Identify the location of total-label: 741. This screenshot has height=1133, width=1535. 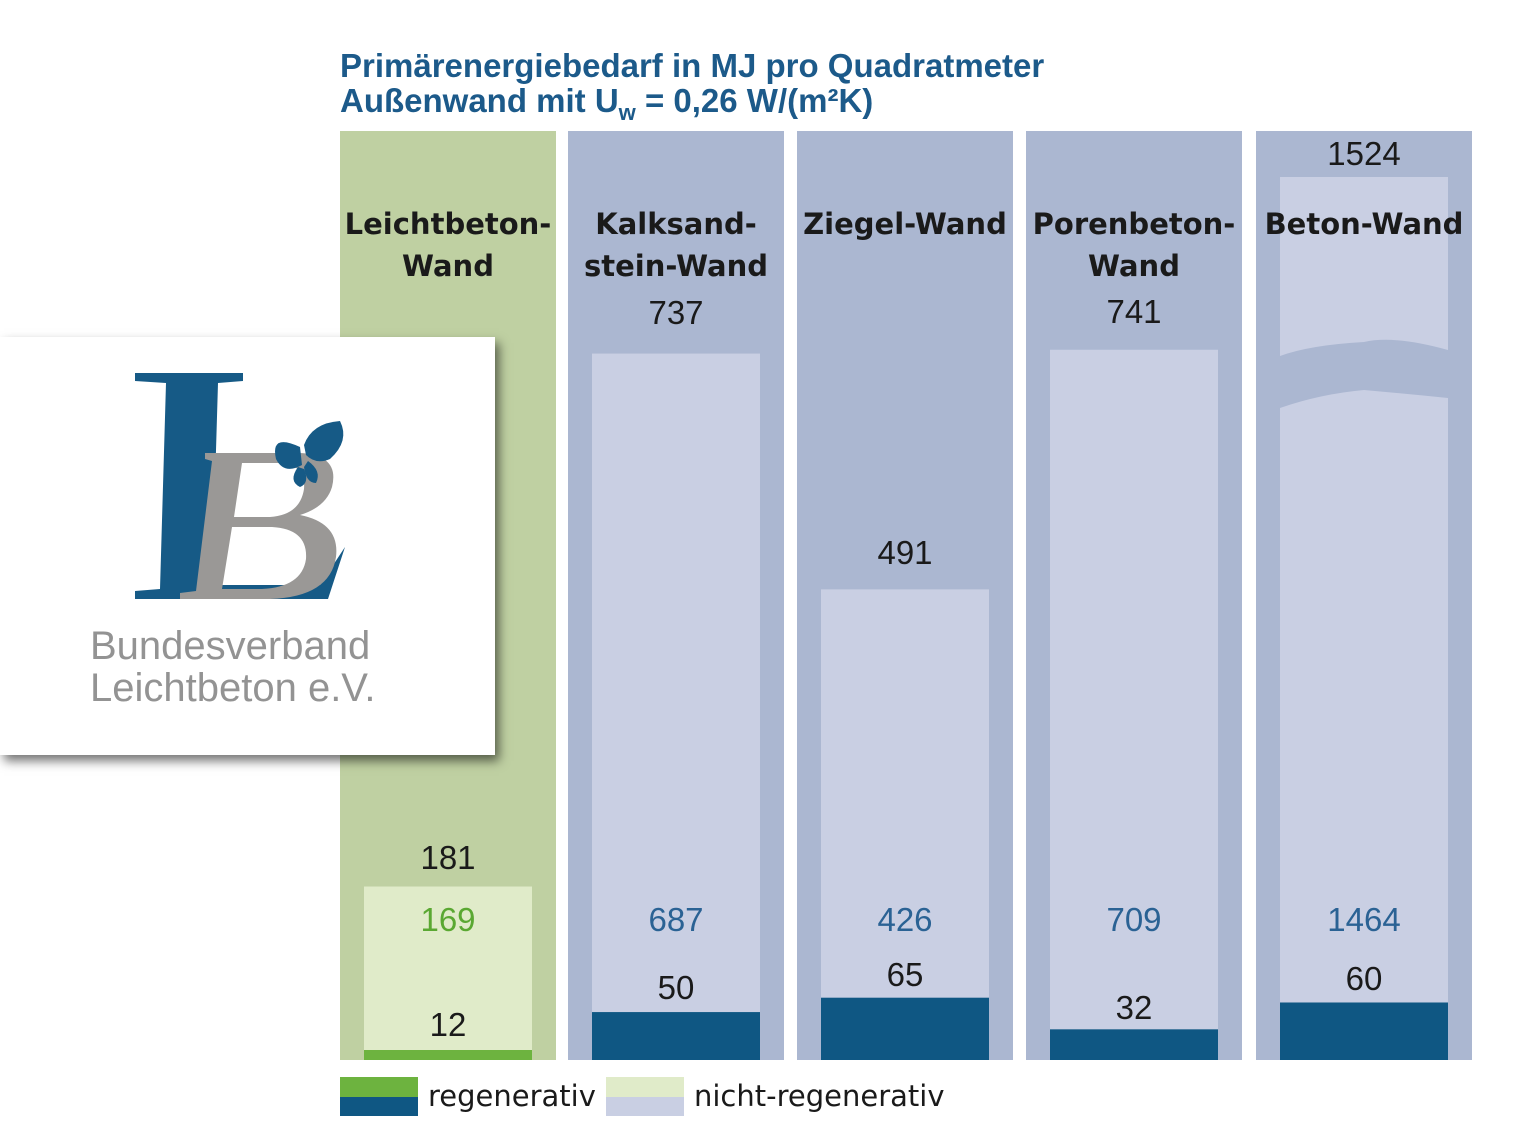
(1133, 311).